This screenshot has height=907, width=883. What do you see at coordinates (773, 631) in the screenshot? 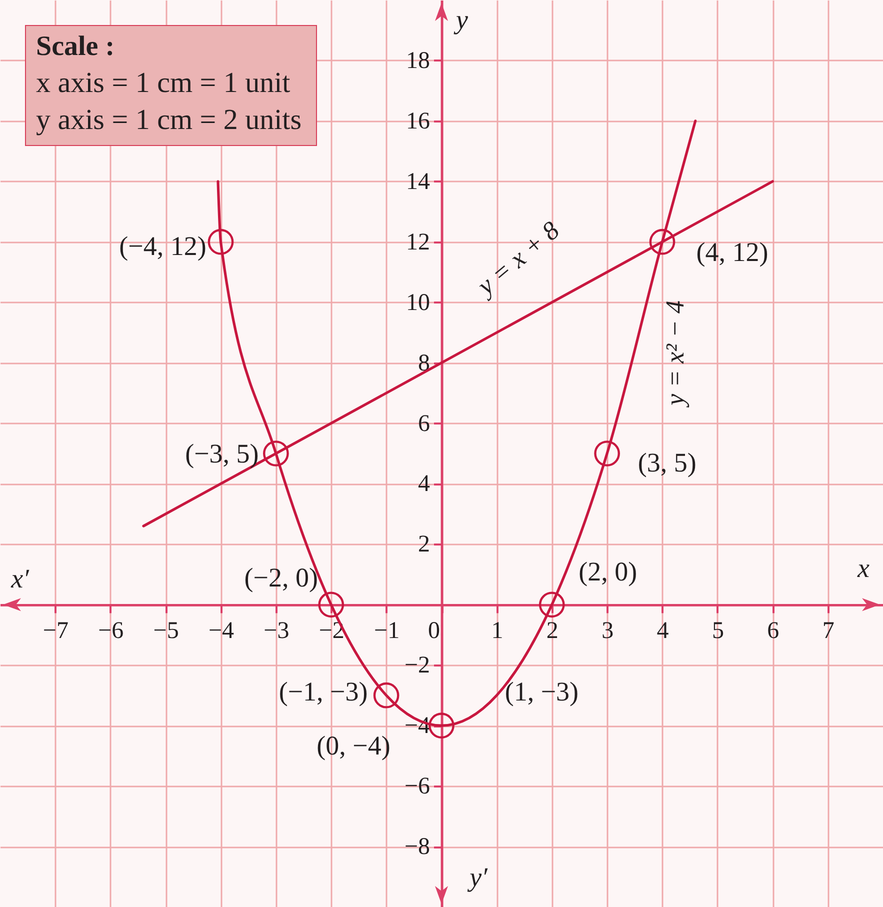
I see `x-tick-label: 6` at bounding box center [773, 631].